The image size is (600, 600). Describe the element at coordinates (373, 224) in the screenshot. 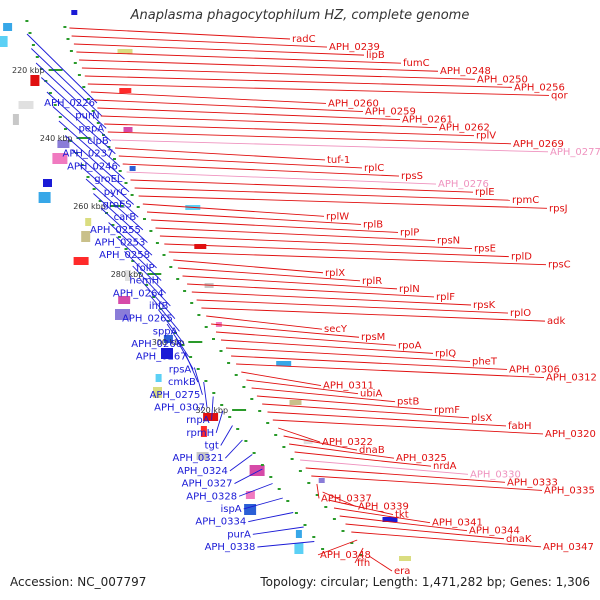

I see `gene-label-right: rplB` at that location.